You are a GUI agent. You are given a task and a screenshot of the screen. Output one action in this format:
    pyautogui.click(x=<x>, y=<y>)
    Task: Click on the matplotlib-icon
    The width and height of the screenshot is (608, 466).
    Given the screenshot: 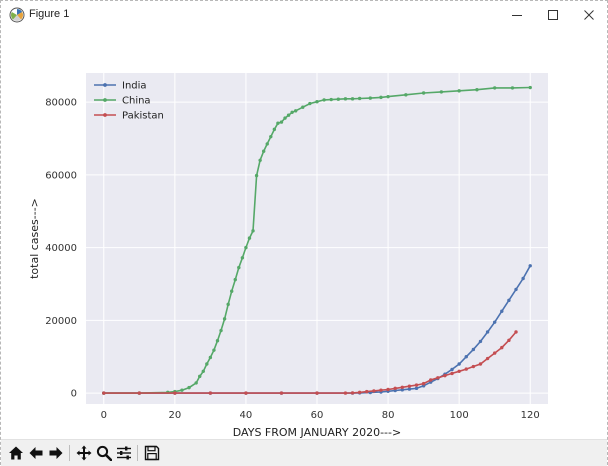 What is the action you would take?
    pyautogui.click(x=17, y=15)
    